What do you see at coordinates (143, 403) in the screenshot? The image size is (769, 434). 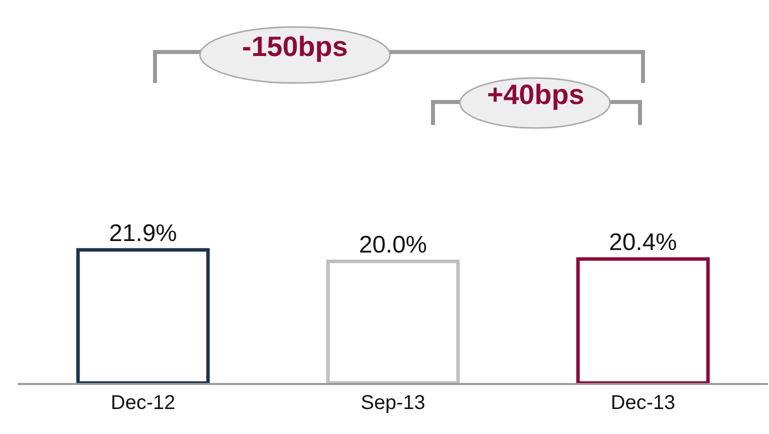 I see `x-tick-label: Dec-12` at bounding box center [143, 403].